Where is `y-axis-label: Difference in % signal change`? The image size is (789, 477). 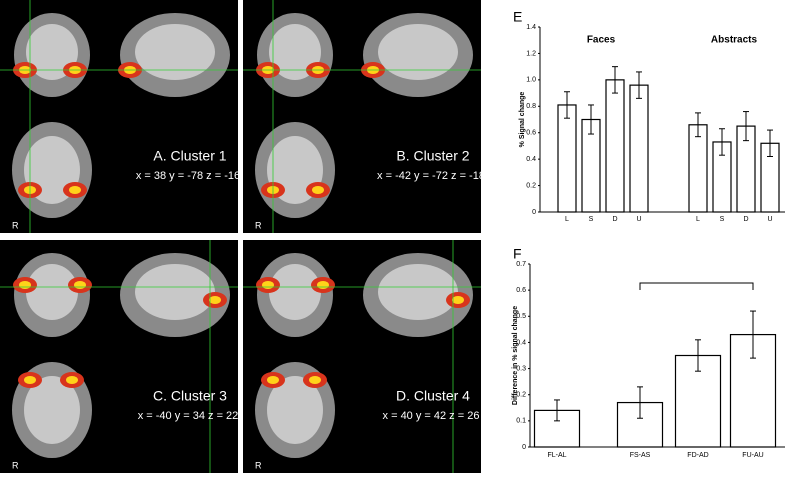
y-axis-label: Difference in % signal change is located at coordinates (515, 355).